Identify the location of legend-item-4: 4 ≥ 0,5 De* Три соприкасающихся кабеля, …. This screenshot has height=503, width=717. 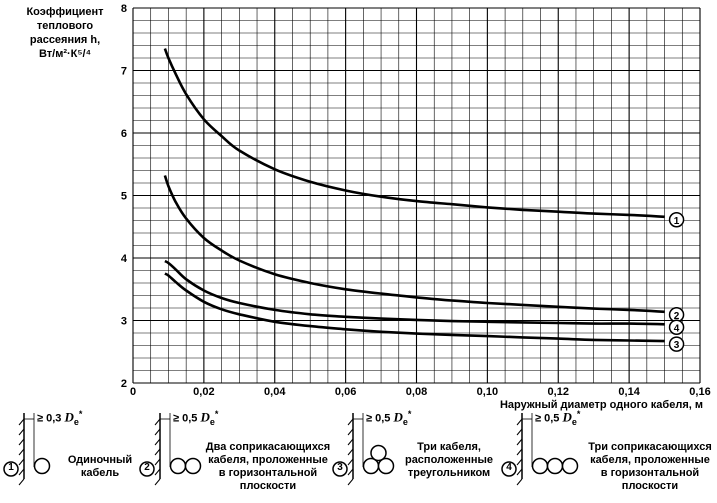
(607, 454).